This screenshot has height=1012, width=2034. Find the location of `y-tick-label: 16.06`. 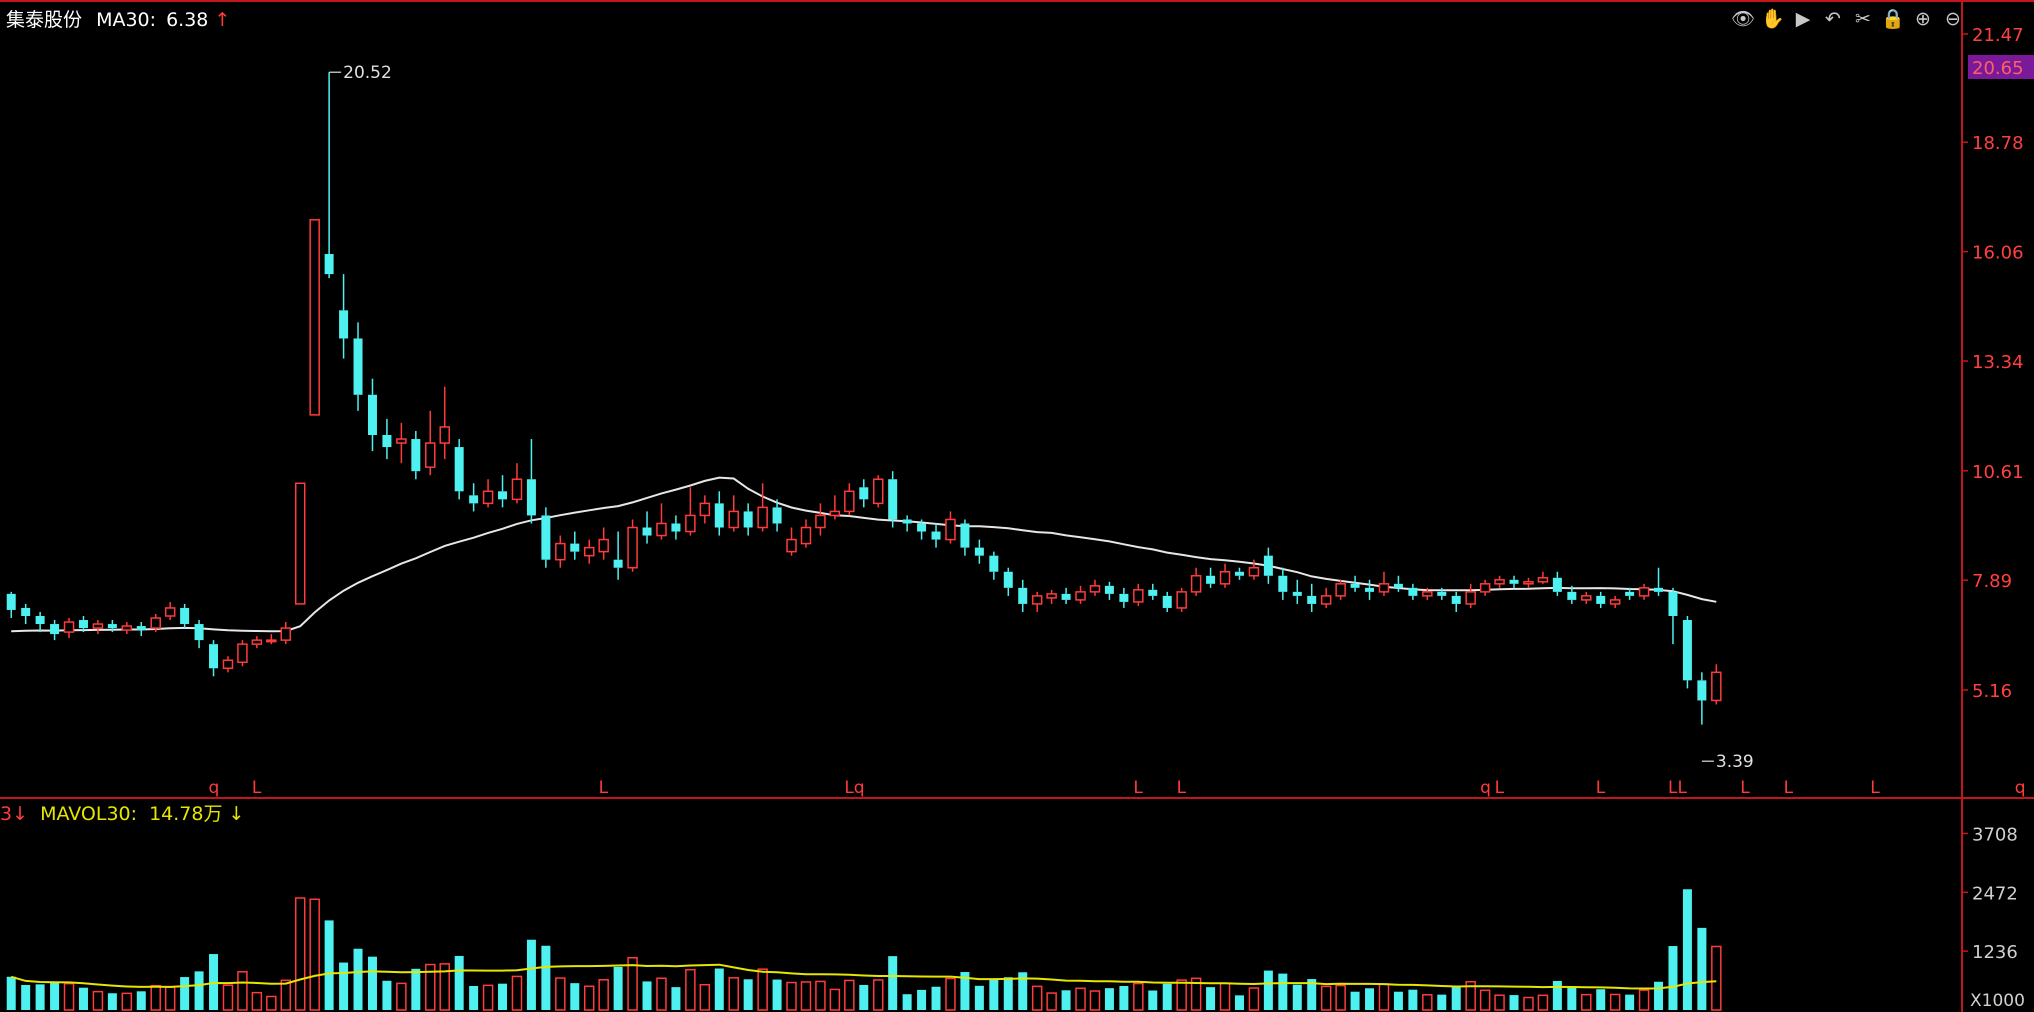

y-tick-label: 16.06 is located at coordinates (1998, 253).